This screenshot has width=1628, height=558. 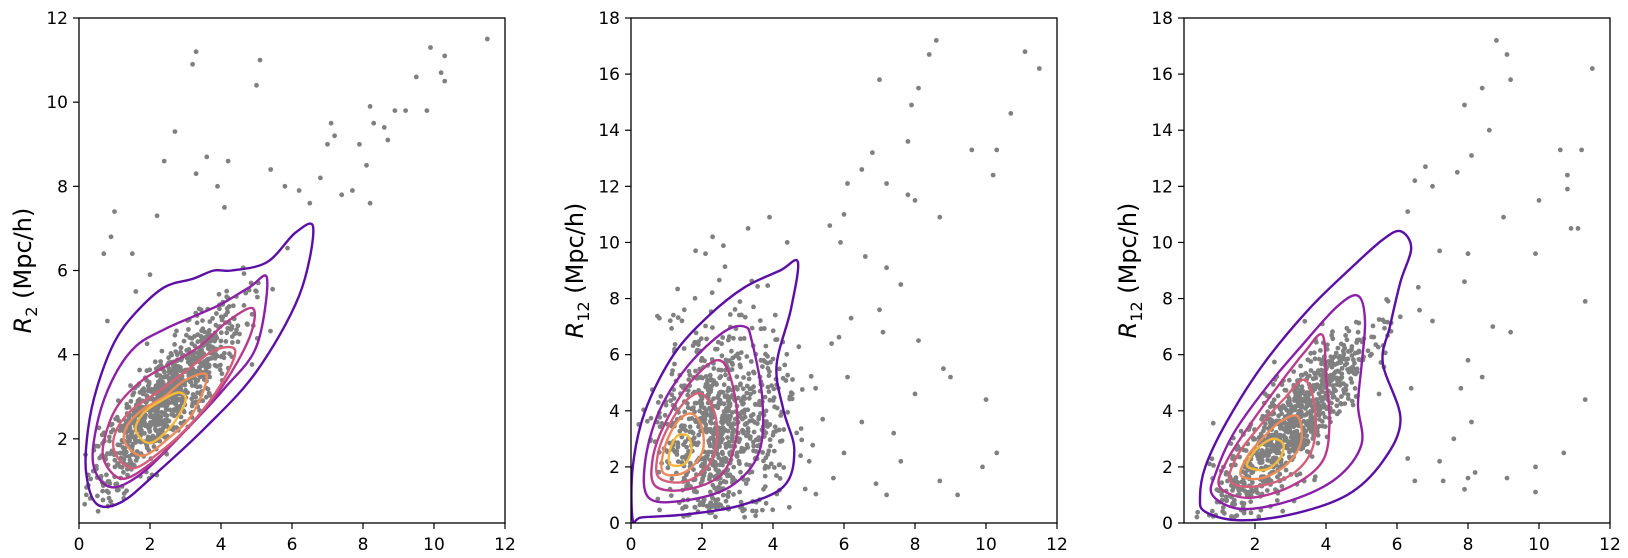 I want to click on density-contours, so click(x=715, y=390).